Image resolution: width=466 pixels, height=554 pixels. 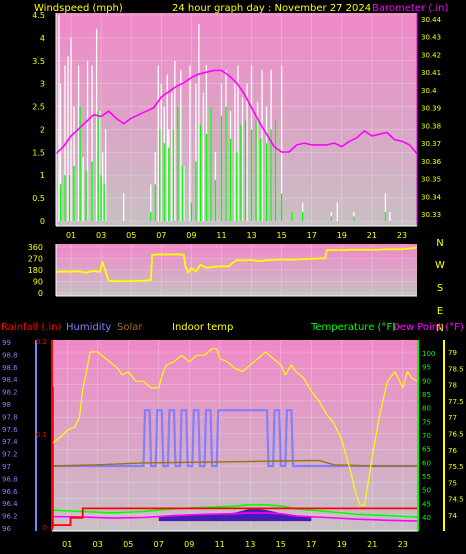 I want to click on barometer-series, so click(x=236, y=112).